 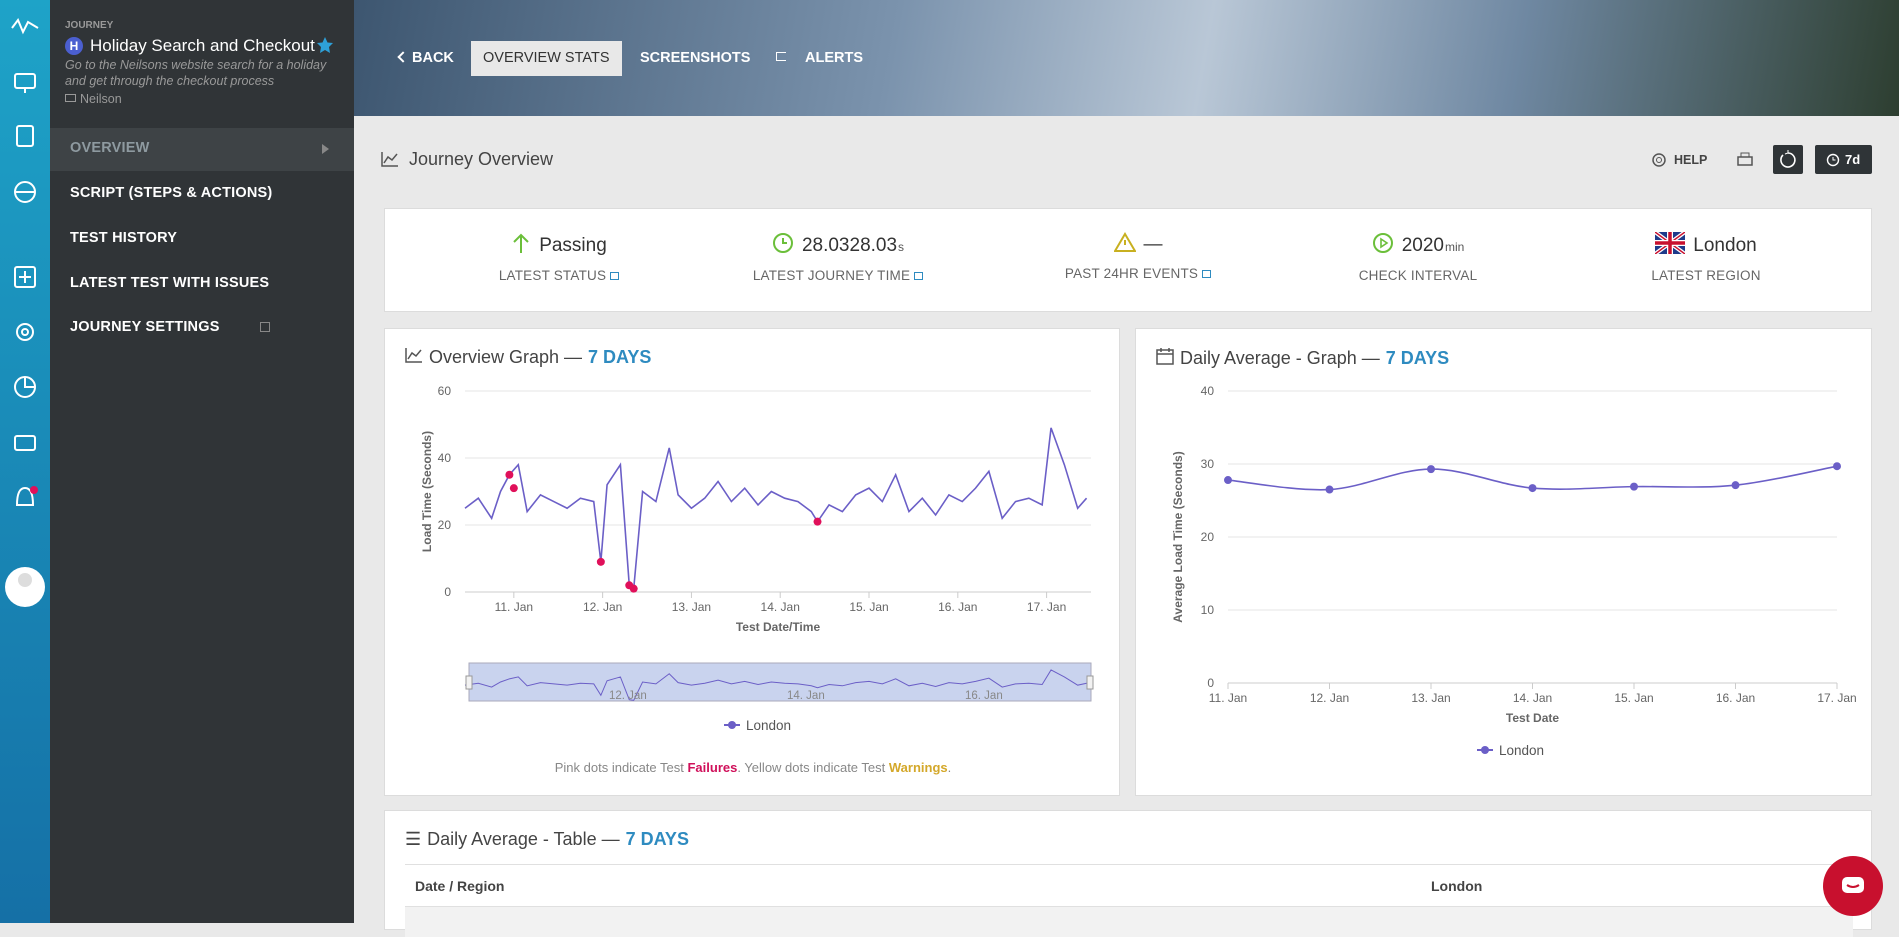 What do you see at coordinates (506, 357) in the screenshot?
I see `chart-title: Overview Graph —` at bounding box center [506, 357].